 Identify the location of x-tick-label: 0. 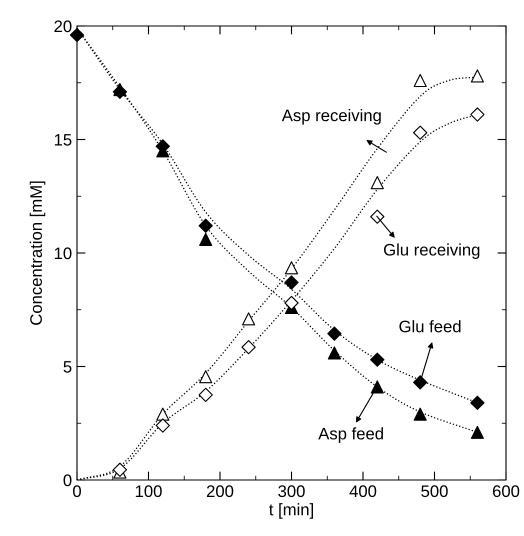
(77, 491).